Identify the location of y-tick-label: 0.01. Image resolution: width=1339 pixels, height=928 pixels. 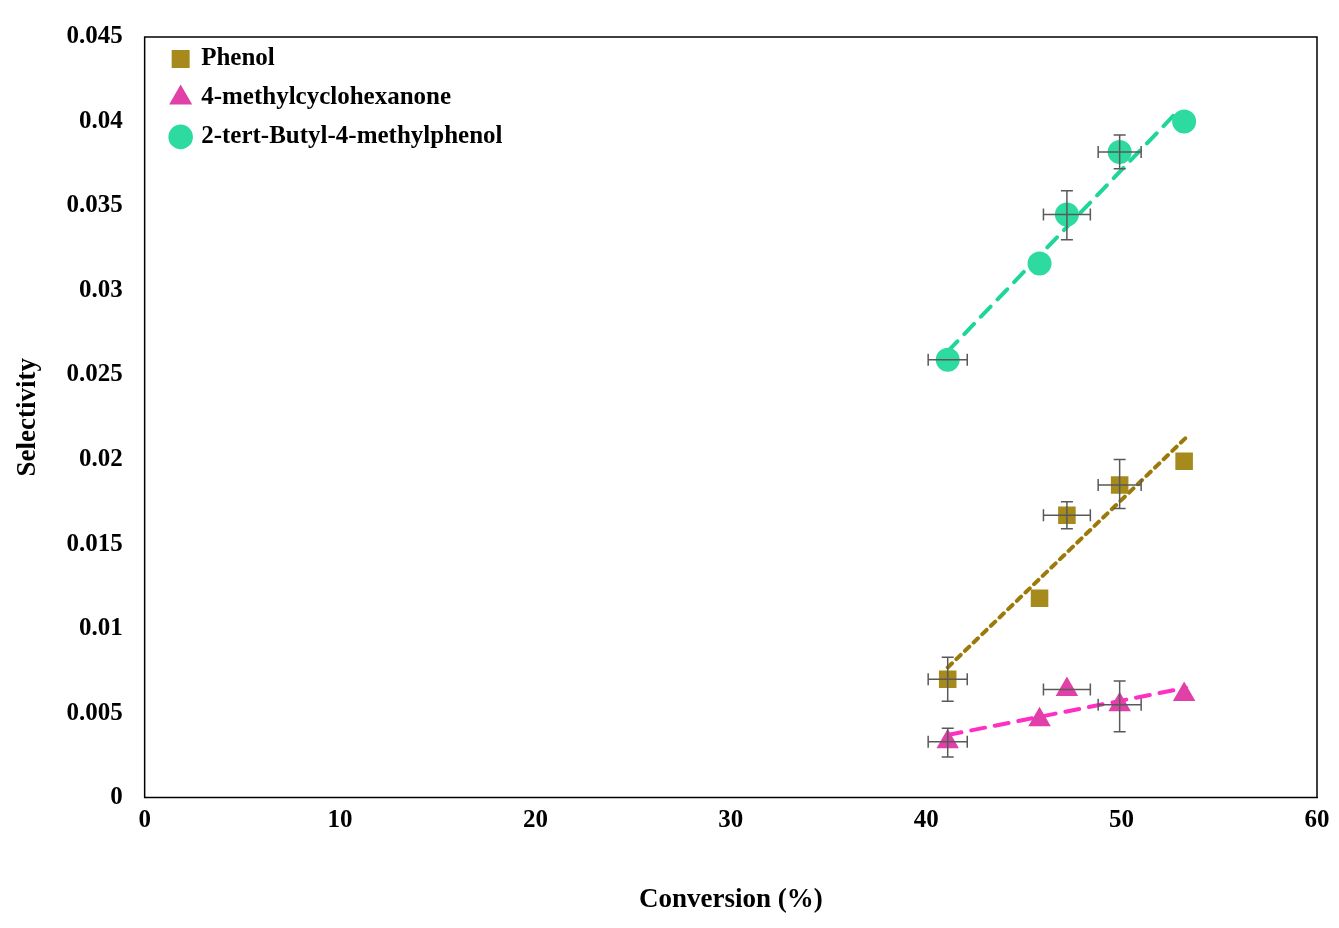
(100, 627).